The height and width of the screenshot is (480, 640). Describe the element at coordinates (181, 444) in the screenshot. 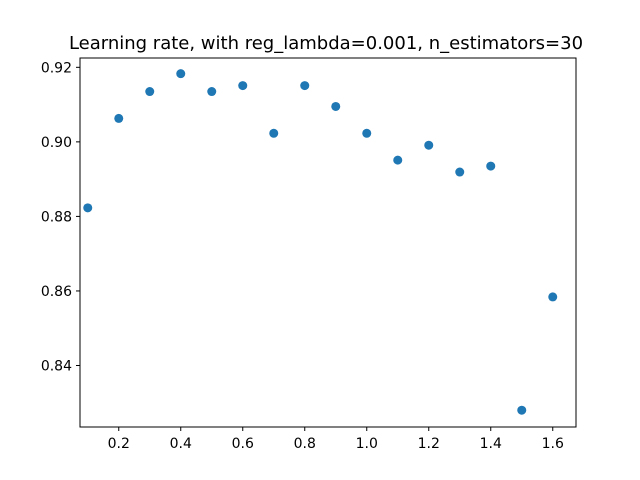

I see `x-tick-label: 0.4` at that location.